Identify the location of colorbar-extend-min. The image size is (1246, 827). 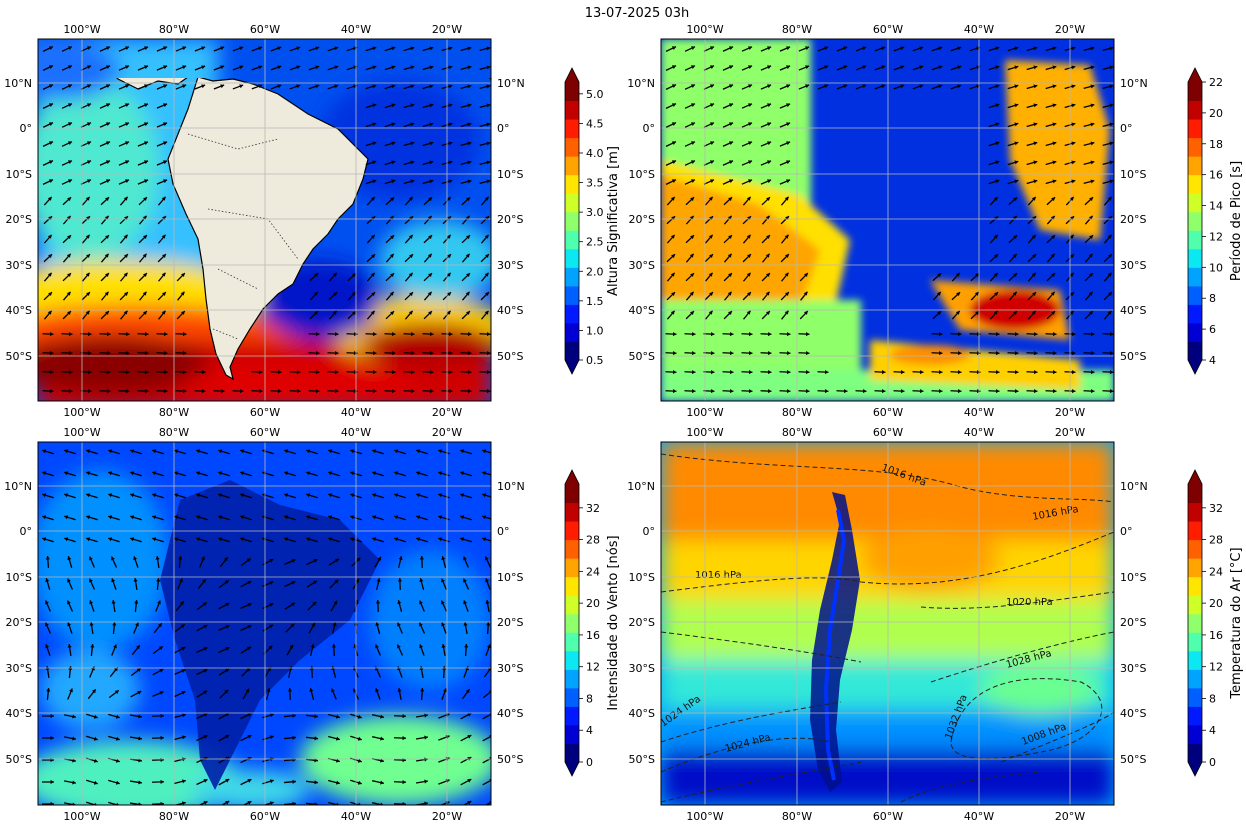
(1195, 769).